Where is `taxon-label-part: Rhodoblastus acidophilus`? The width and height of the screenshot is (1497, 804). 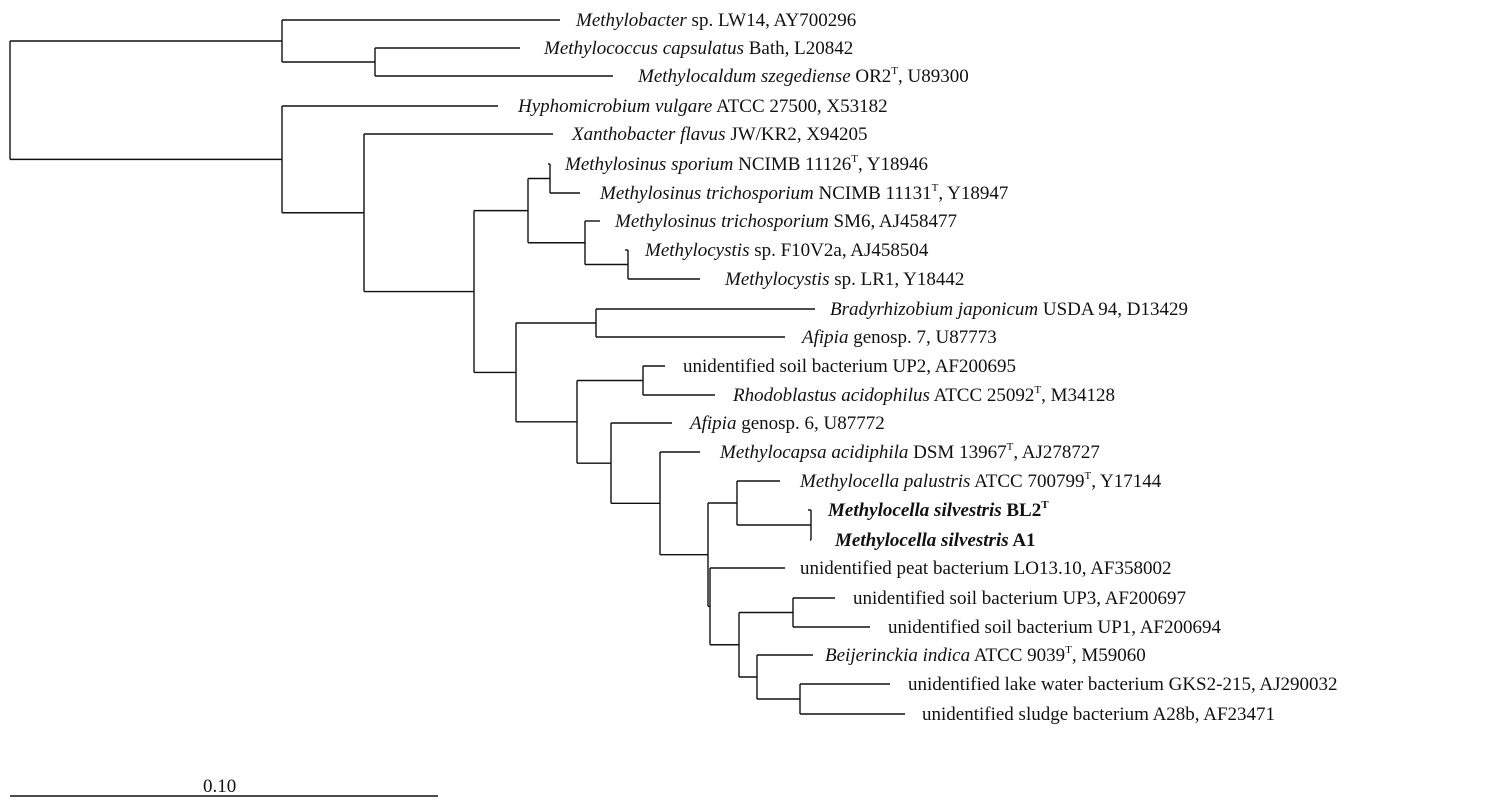 taxon-label-part: Rhodoblastus acidophilus is located at coordinates (831, 395).